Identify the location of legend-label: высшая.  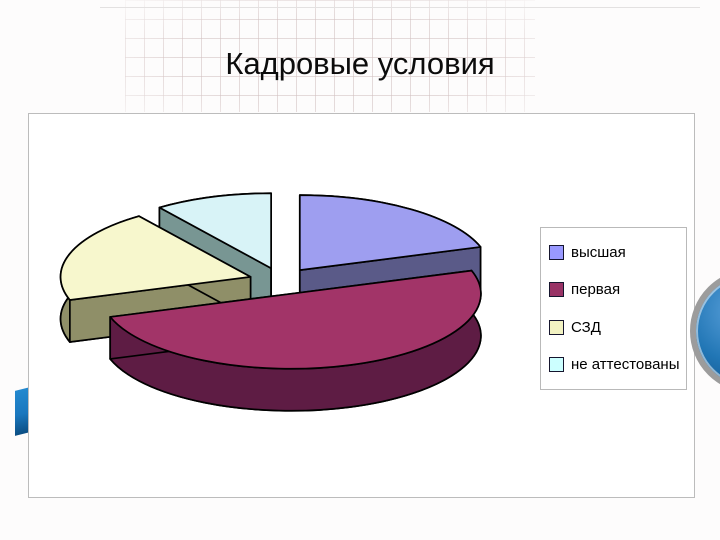
(598, 253).